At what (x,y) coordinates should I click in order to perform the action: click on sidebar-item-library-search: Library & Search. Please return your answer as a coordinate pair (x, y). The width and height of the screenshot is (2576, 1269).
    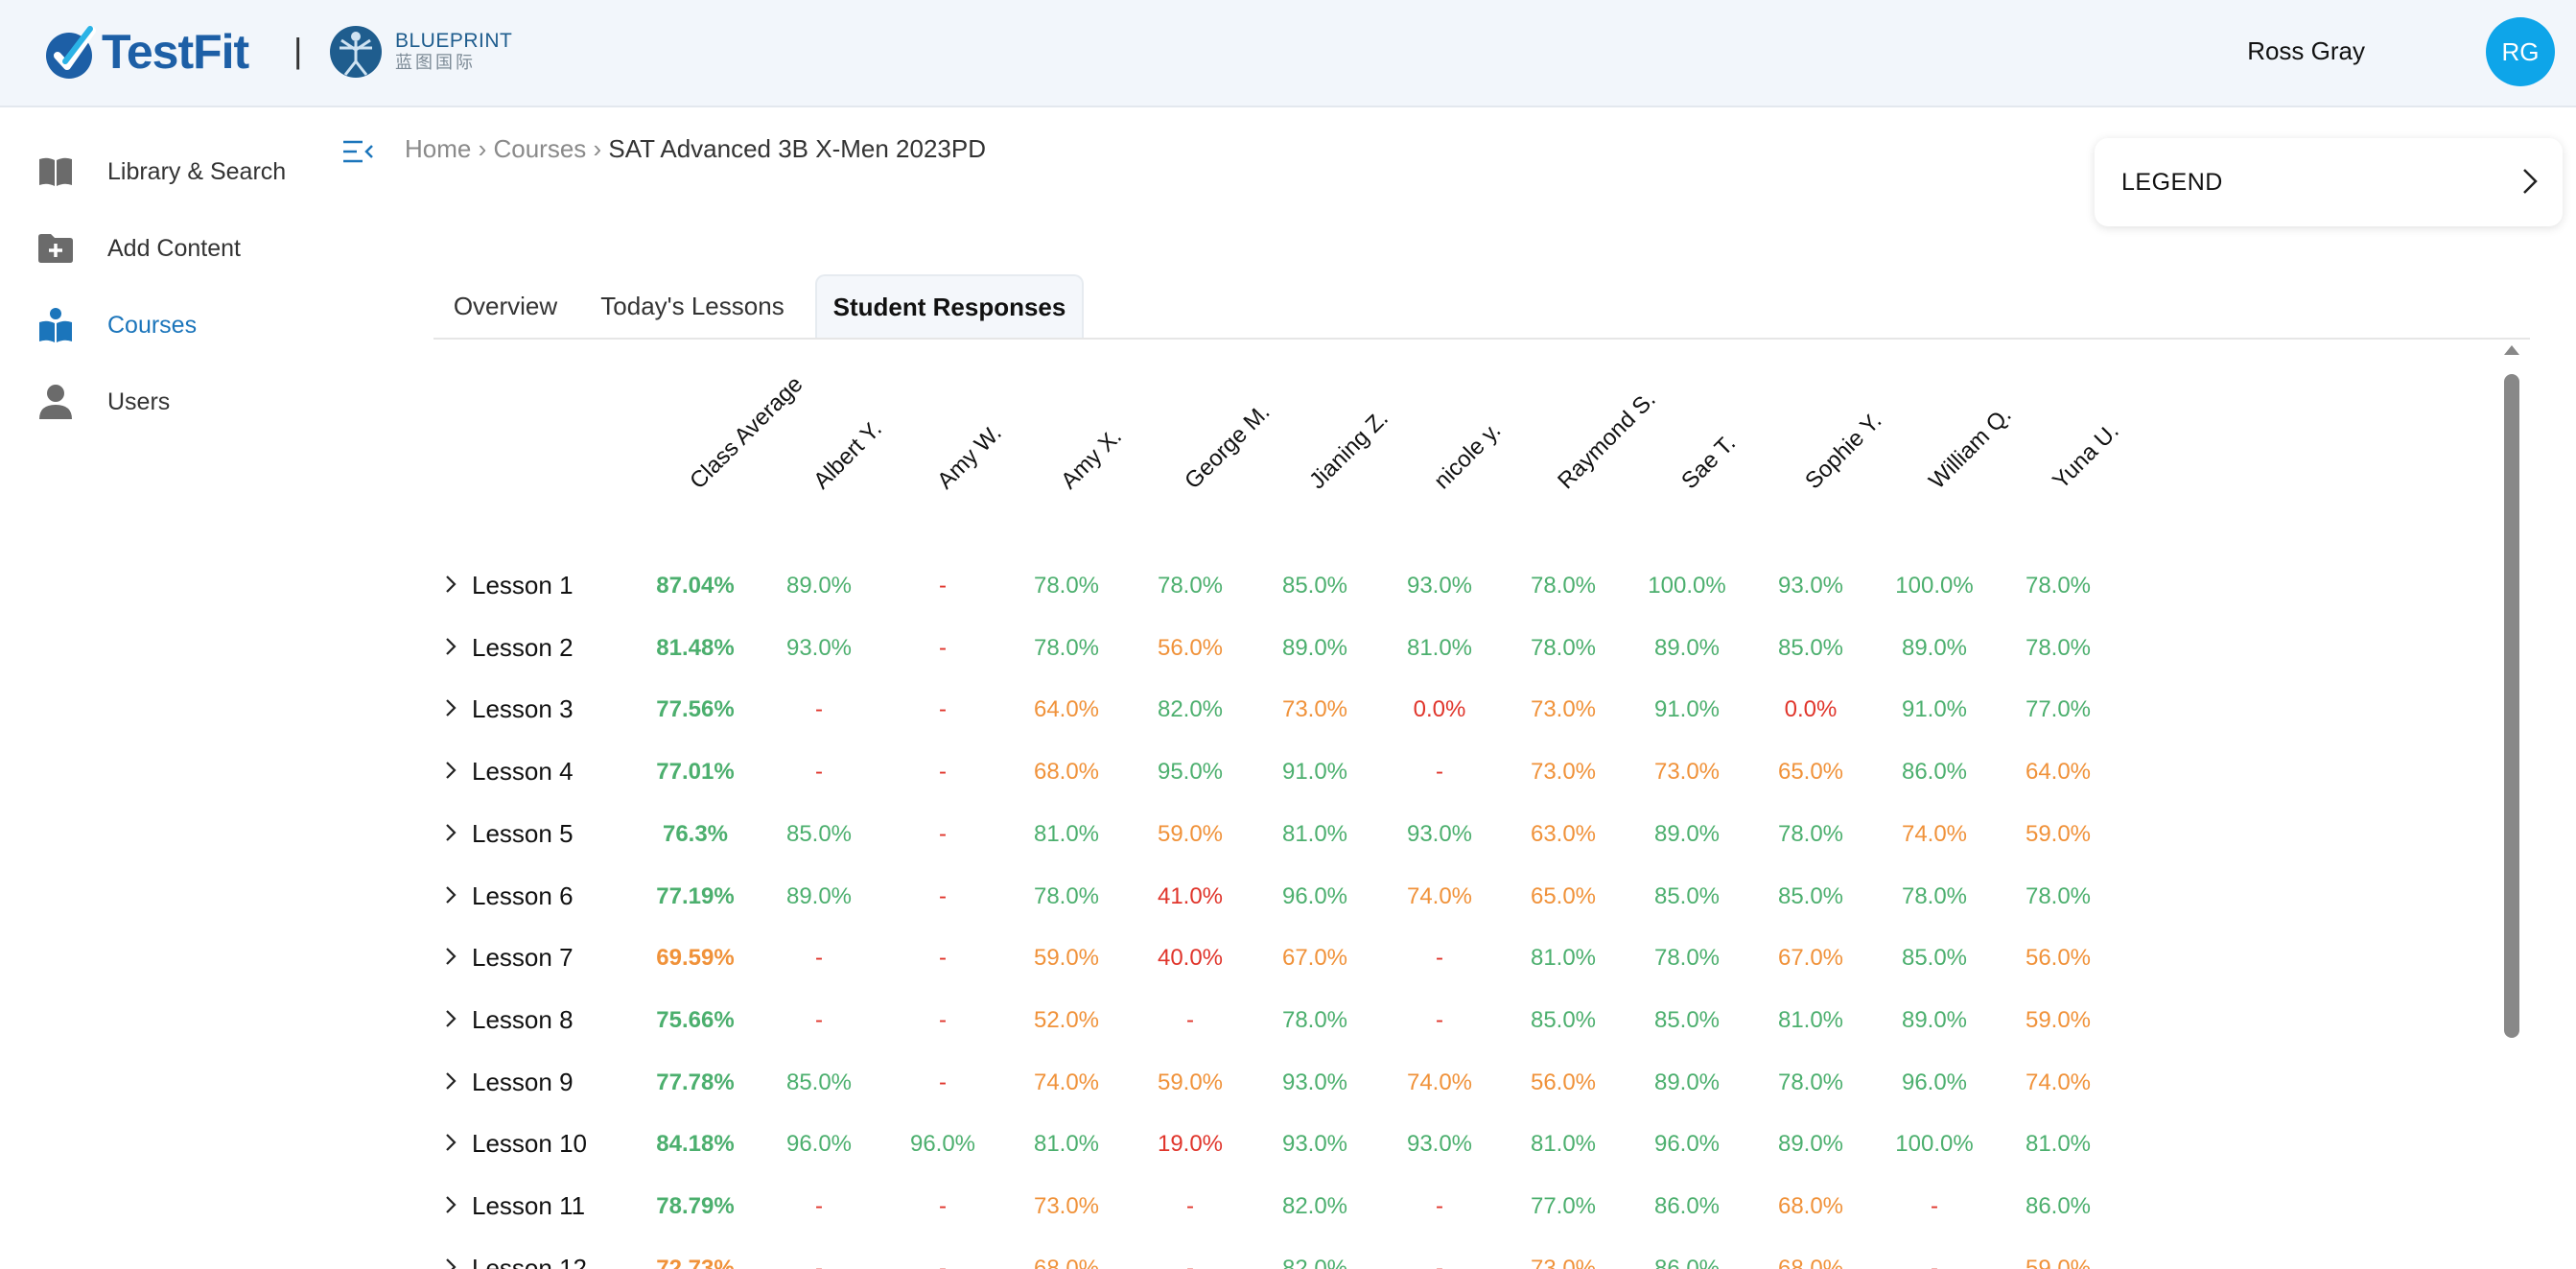
    Looking at the image, I should click on (161, 172).